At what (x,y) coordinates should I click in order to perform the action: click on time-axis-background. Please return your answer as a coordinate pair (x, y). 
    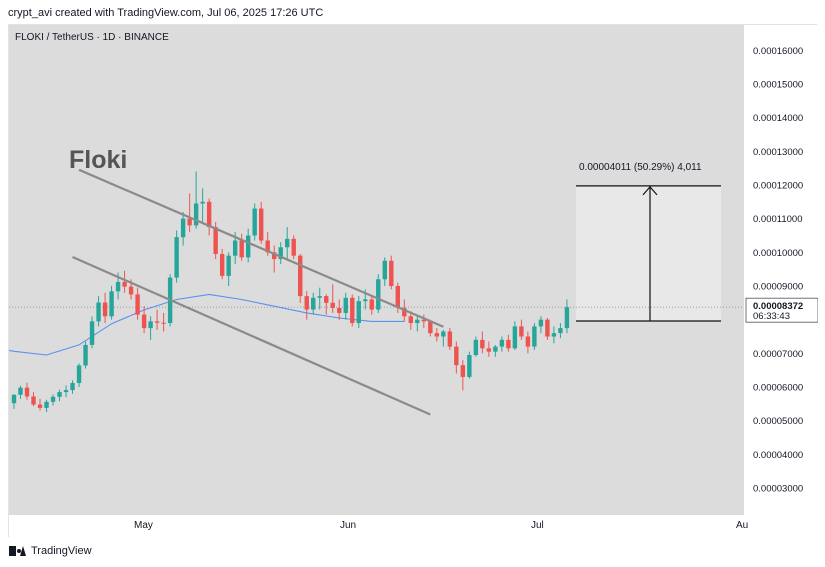
    Looking at the image, I should click on (376, 526).